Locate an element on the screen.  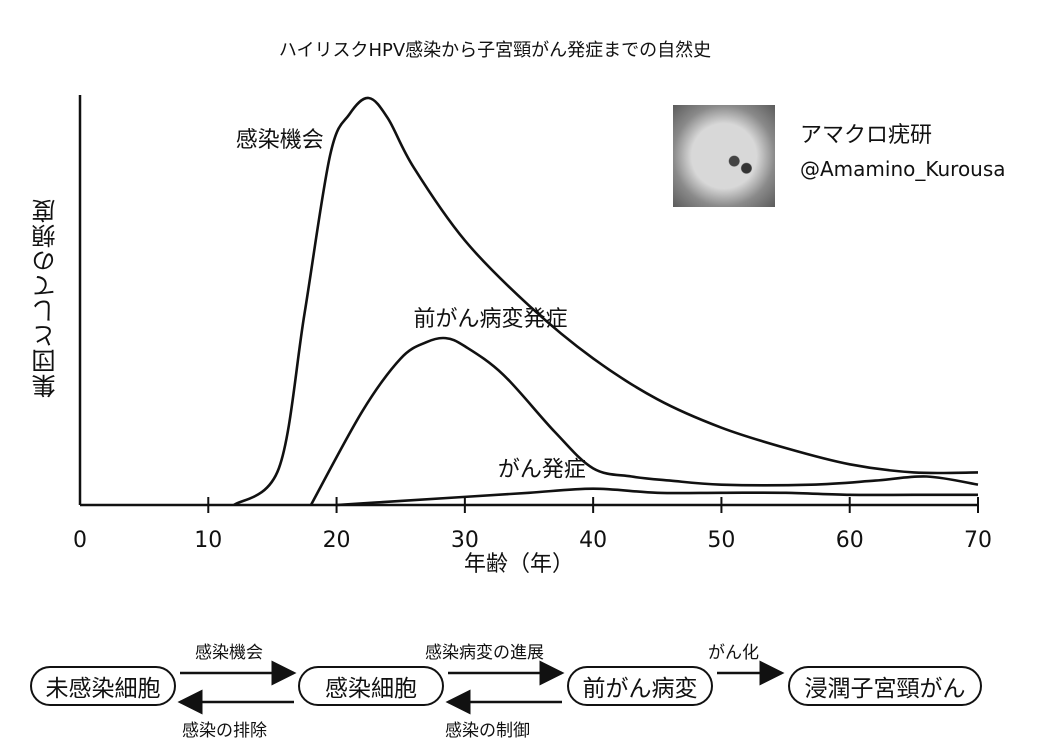
series-label-2: がん発症 is located at coordinates (542, 470).